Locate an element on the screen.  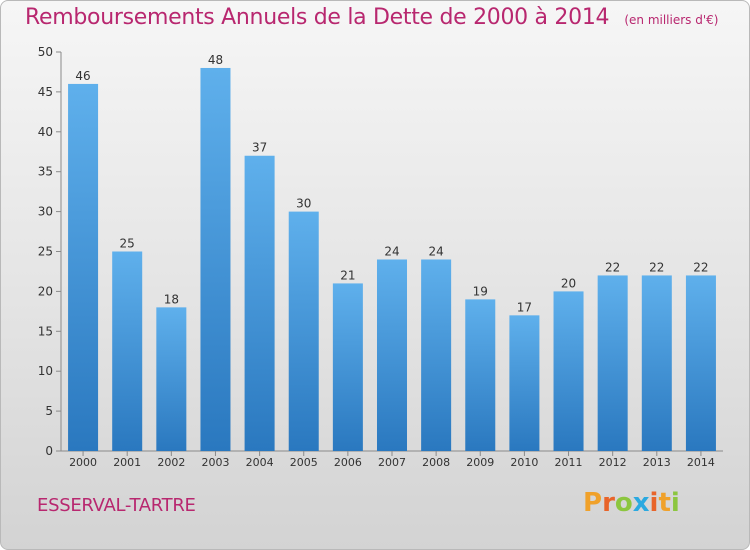
y-tick-label: 50 is located at coordinates (45, 52).